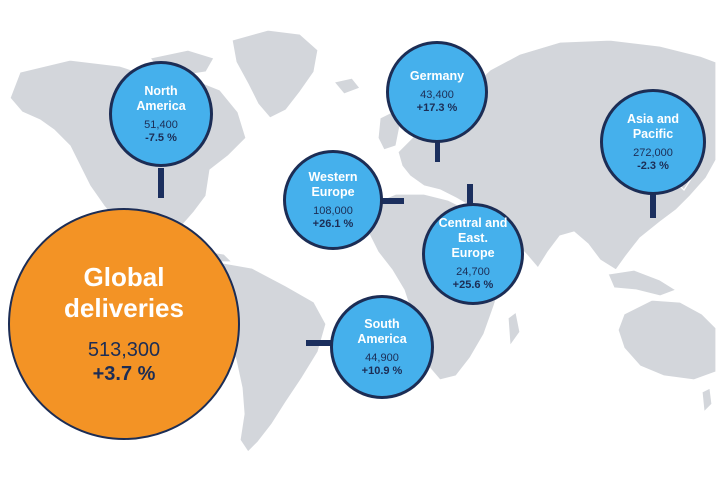 The image size is (716, 477). Describe the element at coordinates (437, 108) in the screenshot. I see `region-change: +17.3 %` at that location.